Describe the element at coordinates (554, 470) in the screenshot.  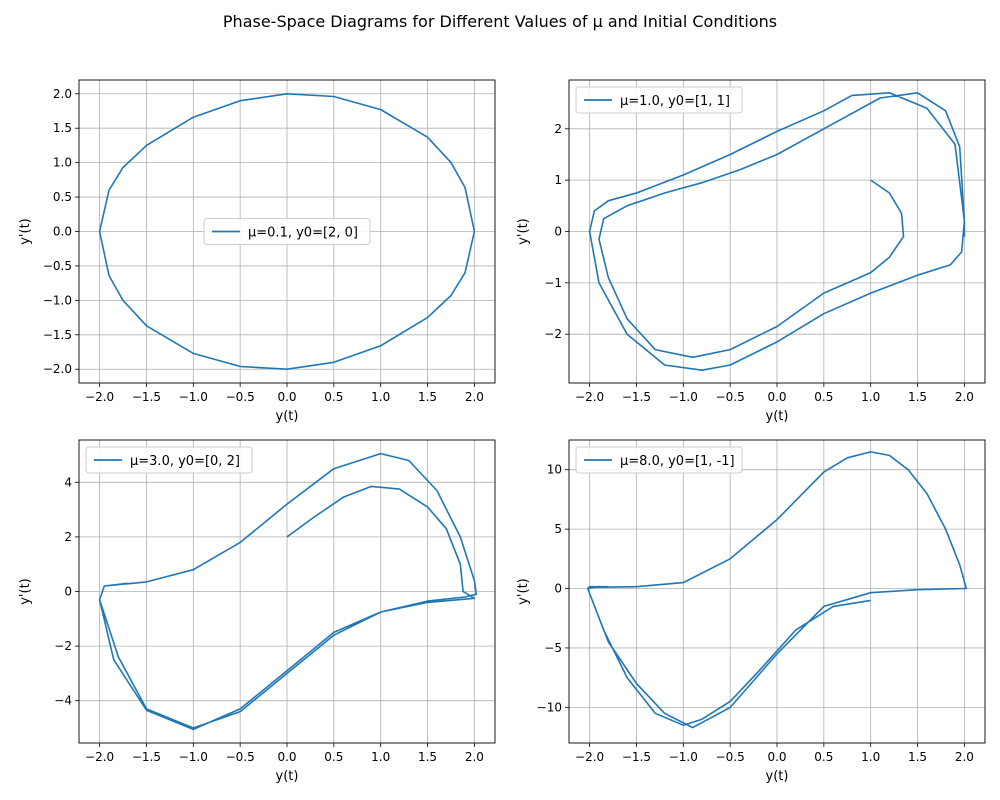
I see `y-tick-label: 10` at that location.